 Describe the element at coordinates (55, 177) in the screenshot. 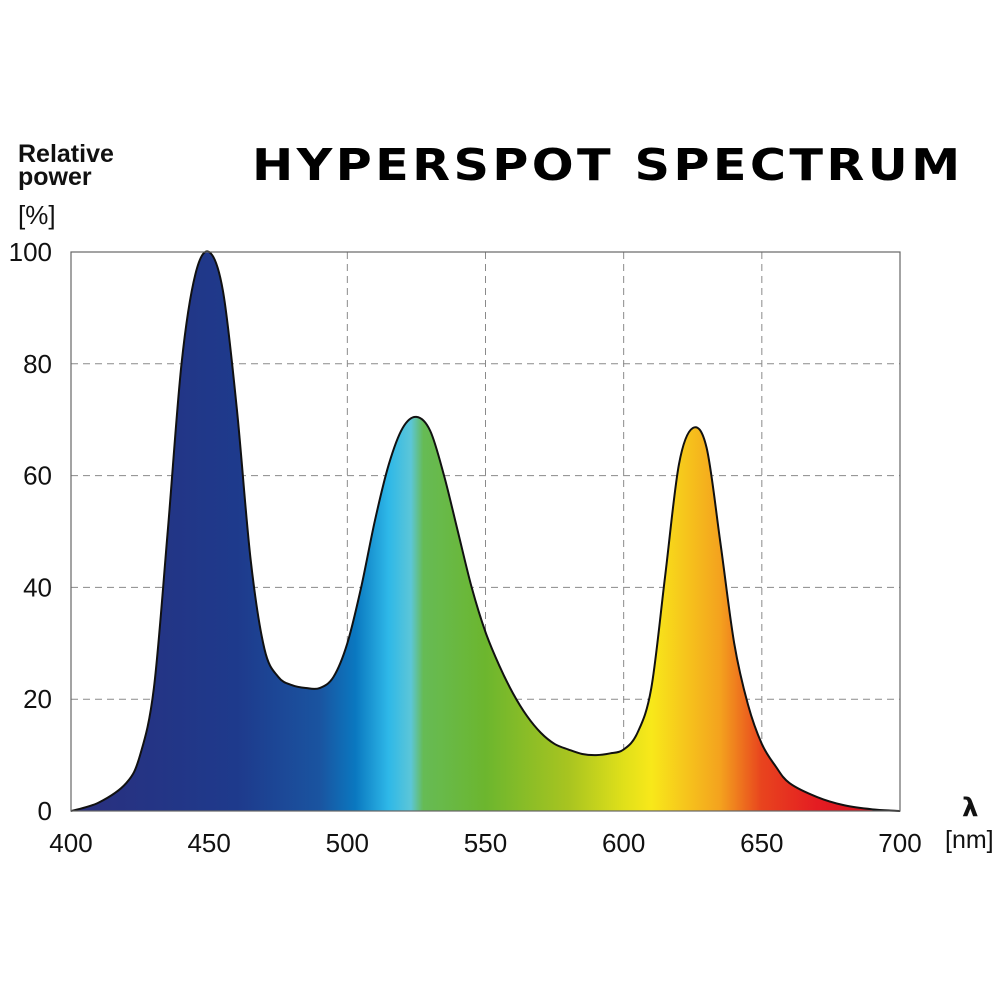

I see `y-axis-label-line2: power` at that location.